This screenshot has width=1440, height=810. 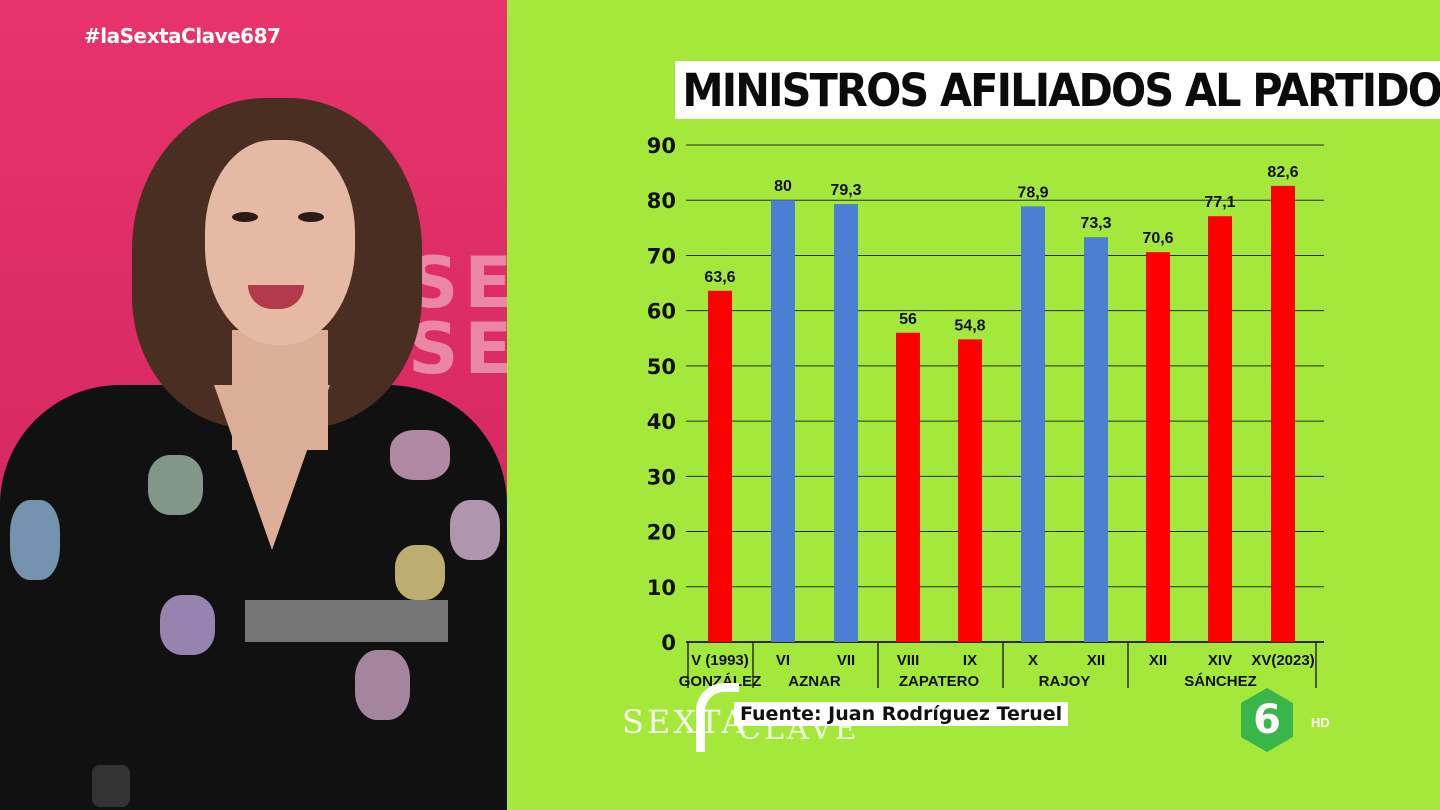 What do you see at coordinates (720, 681) in the screenshot?
I see `group-label: GONZÁLEZ` at bounding box center [720, 681].